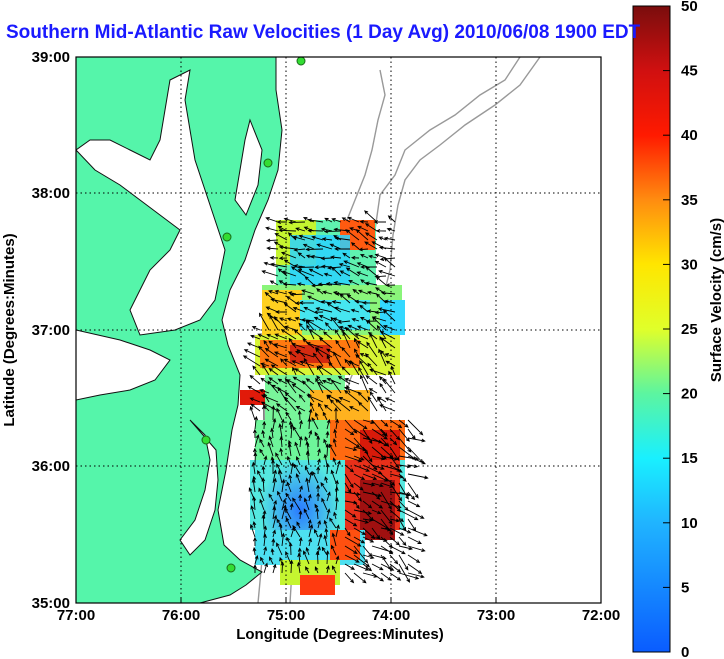  What do you see at coordinates (51, 57) in the screenshot?
I see `y-tick-label: 39:00` at bounding box center [51, 57].